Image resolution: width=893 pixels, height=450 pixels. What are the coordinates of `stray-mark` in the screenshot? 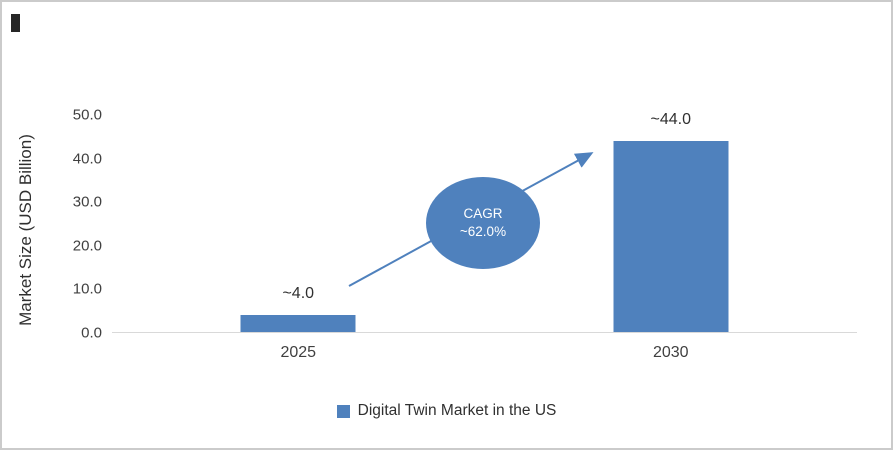 It's located at (15, 23).